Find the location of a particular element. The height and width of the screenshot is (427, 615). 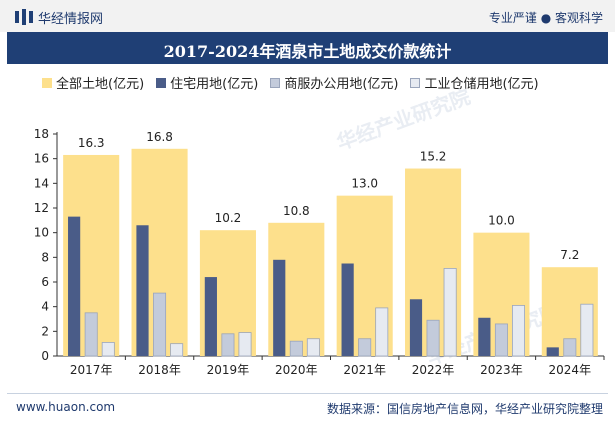

x-tick-label: 2023年 is located at coordinates (501, 370).